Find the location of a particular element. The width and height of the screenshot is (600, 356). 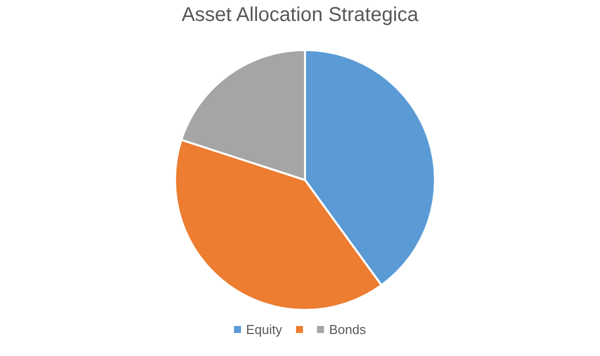

legend-label: Equity is located at coordinates (264, 329).